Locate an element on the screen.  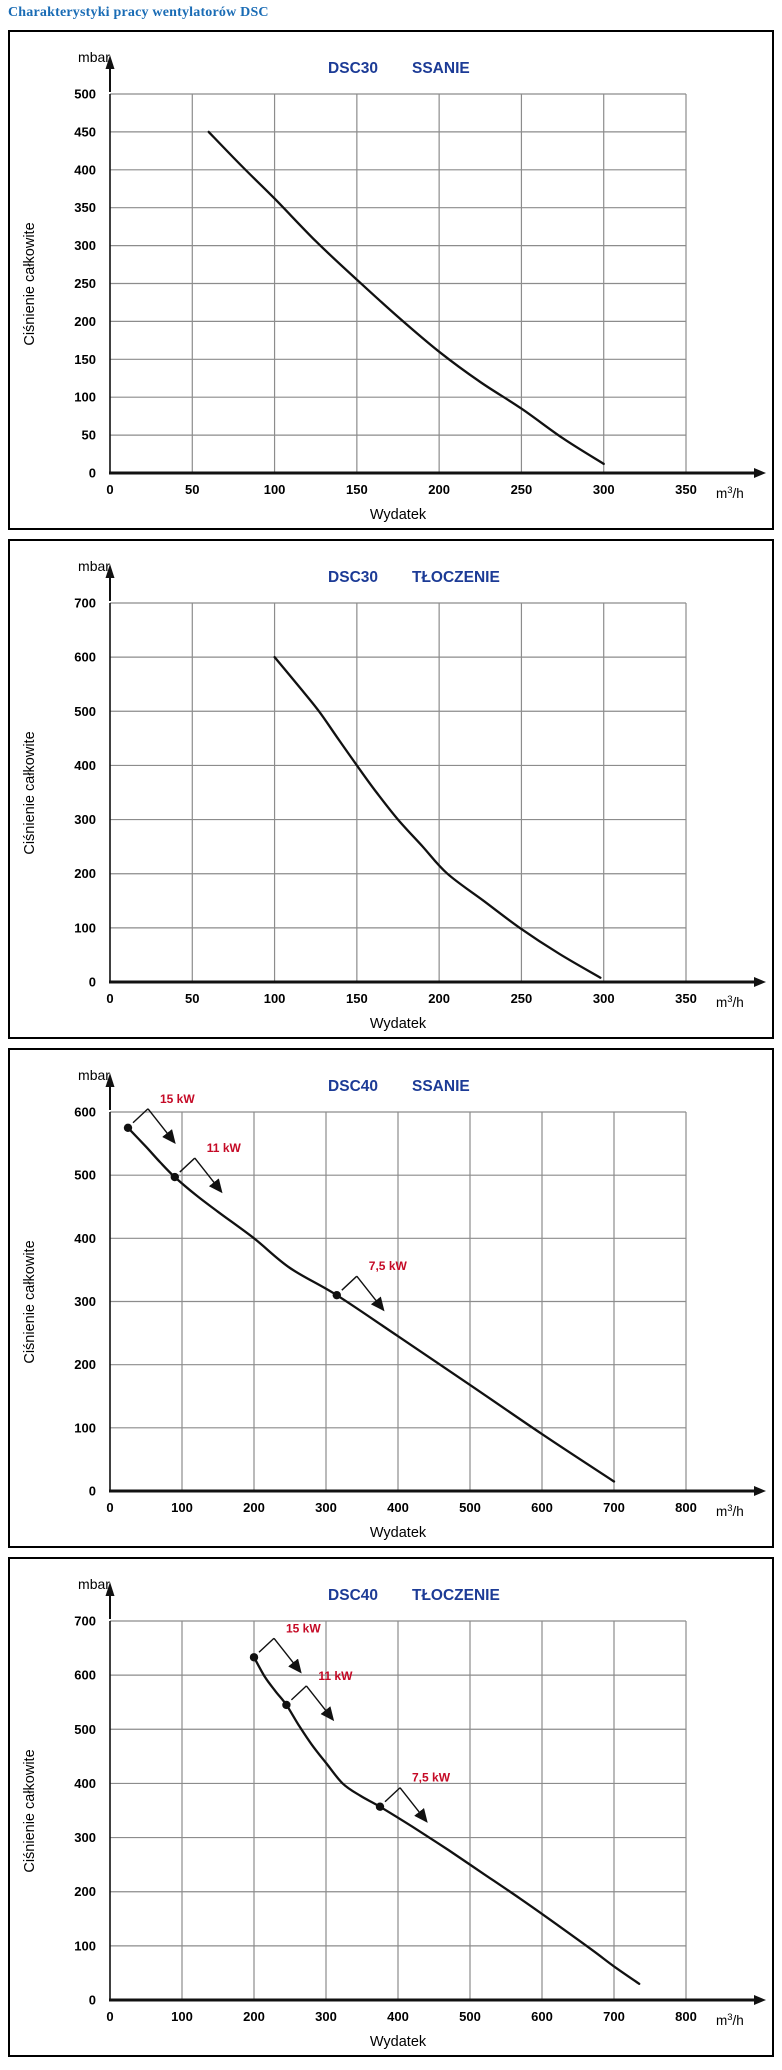
y-tick-label: 0 is located at coordinates (92, 473).